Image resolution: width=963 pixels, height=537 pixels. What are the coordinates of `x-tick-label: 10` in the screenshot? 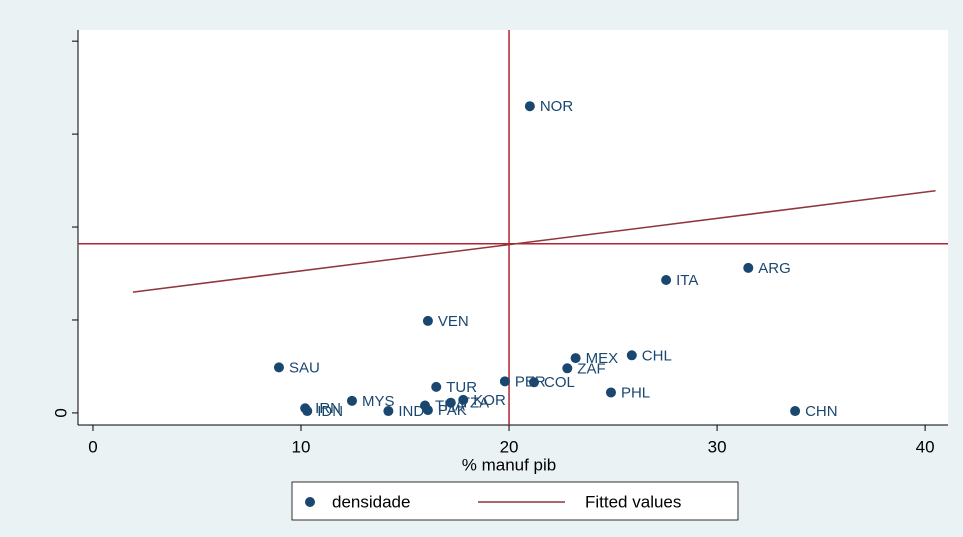 It's located at (301, 446).